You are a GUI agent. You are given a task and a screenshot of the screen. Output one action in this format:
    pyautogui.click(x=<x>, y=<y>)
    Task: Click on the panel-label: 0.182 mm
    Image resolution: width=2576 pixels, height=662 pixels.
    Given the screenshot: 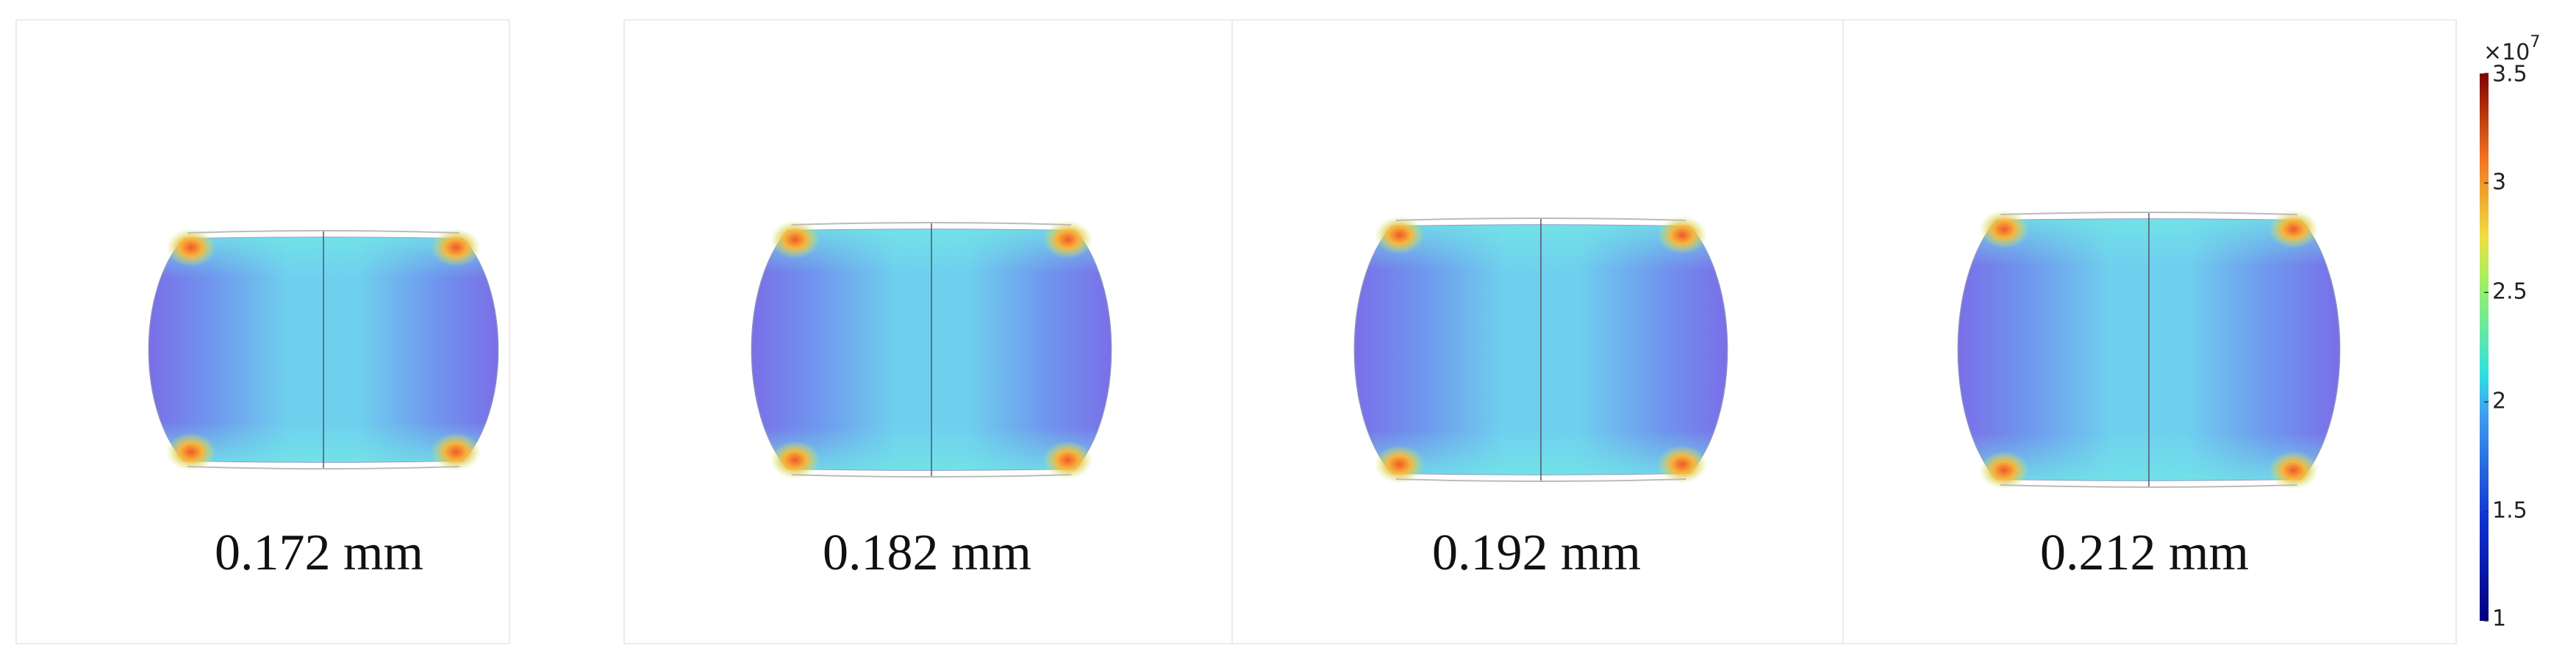 What is the action you would take?
    pyautogui.click(x=927, y=553)
    